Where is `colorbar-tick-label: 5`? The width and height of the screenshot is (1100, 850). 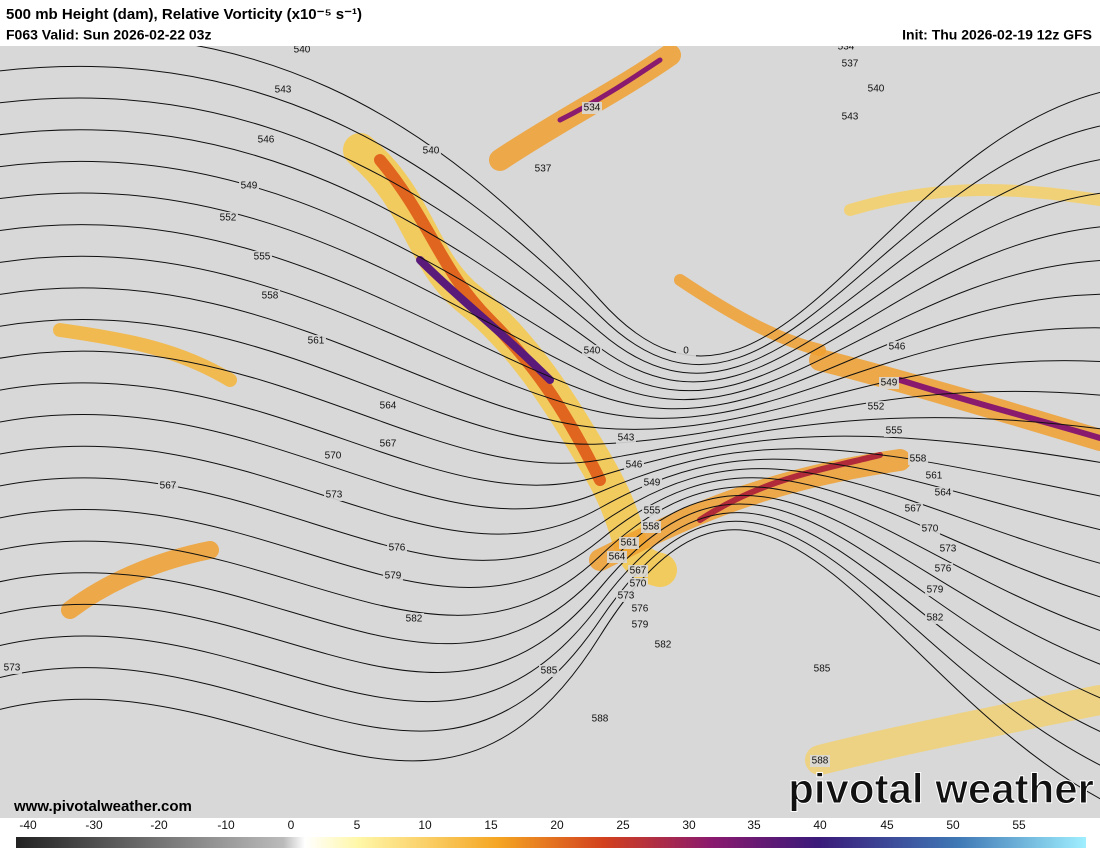
colorbar-tick-label: 5 is located at coordinates (357, 825).